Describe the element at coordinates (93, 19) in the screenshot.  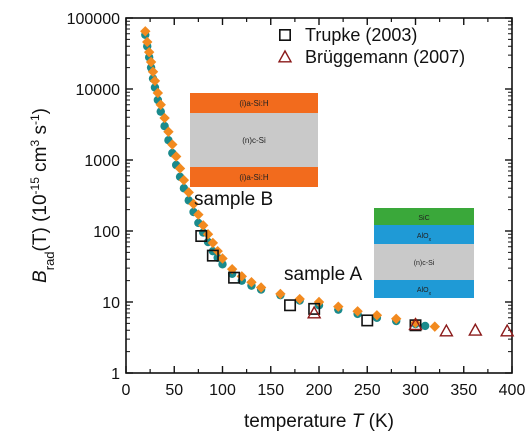
I see `y-tick-label: 100000` at that location.